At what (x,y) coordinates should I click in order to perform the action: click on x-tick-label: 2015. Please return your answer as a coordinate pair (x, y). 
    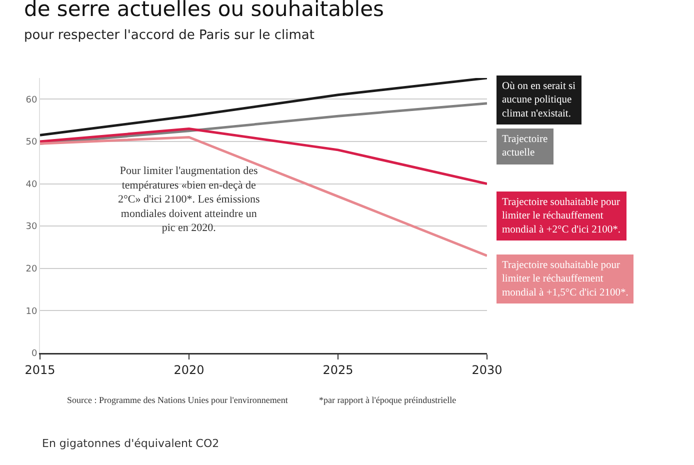
    Looking at the image, I should click on (40, 369).